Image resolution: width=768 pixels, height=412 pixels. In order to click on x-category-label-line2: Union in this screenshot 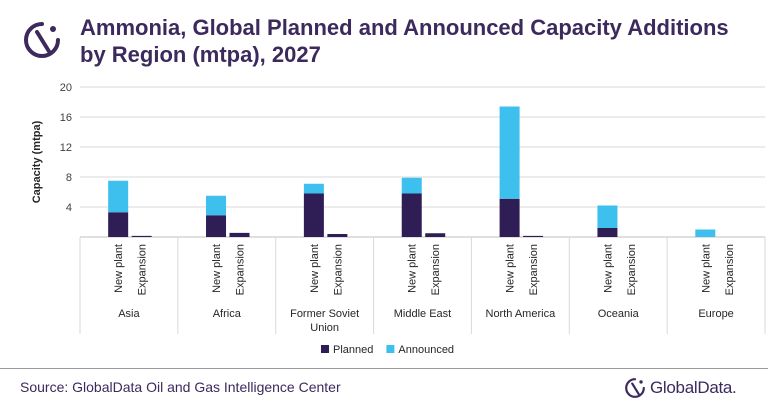, I will do `click(324, 328)`.